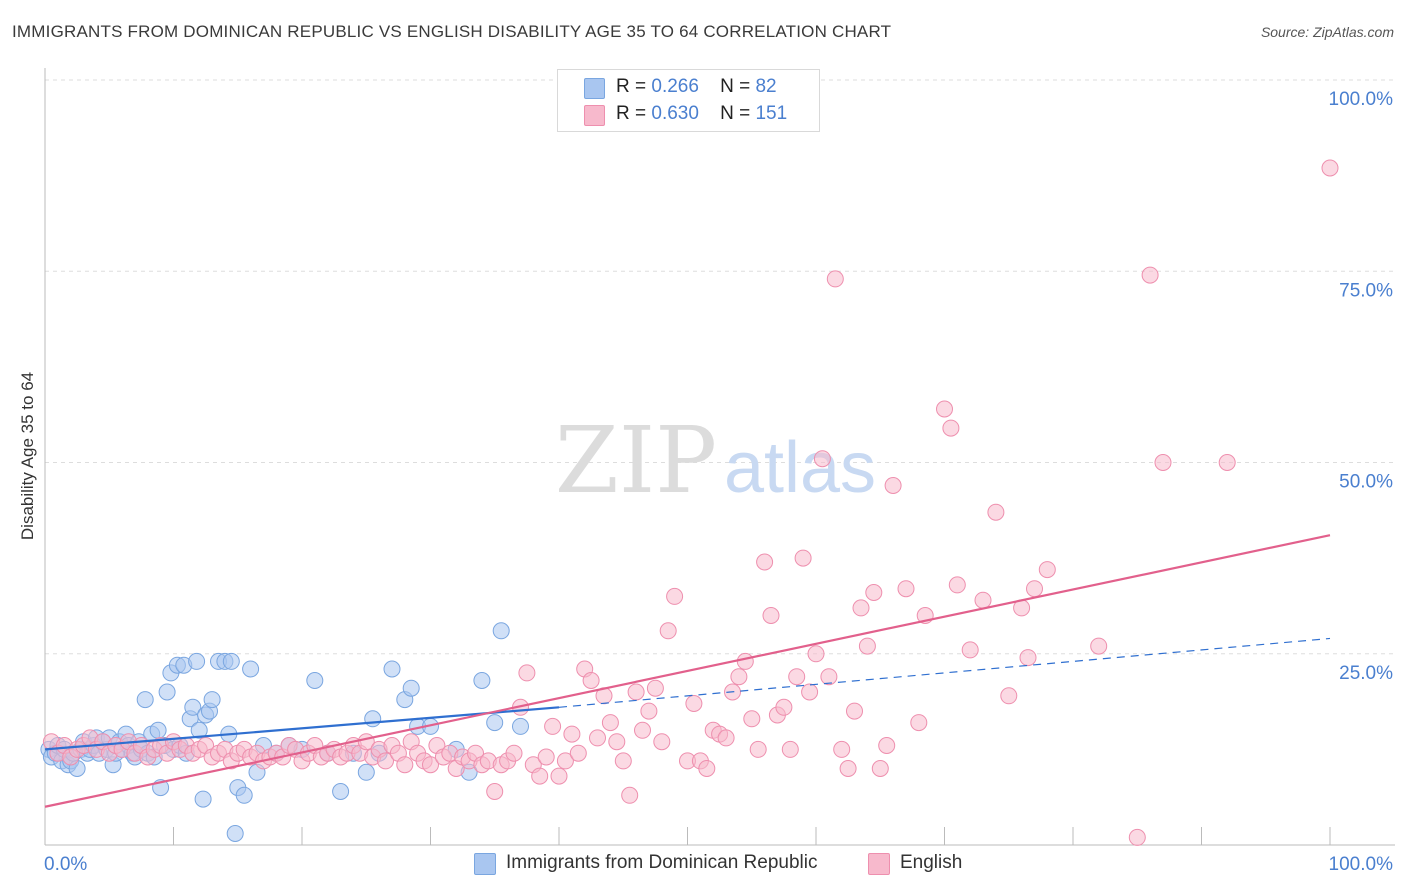 The image size is (1406, 892). What do you see at coordinates (800, 468) in the screenshot?
I see `watermark-atlas: atlas` at bounding box center [800, 468].